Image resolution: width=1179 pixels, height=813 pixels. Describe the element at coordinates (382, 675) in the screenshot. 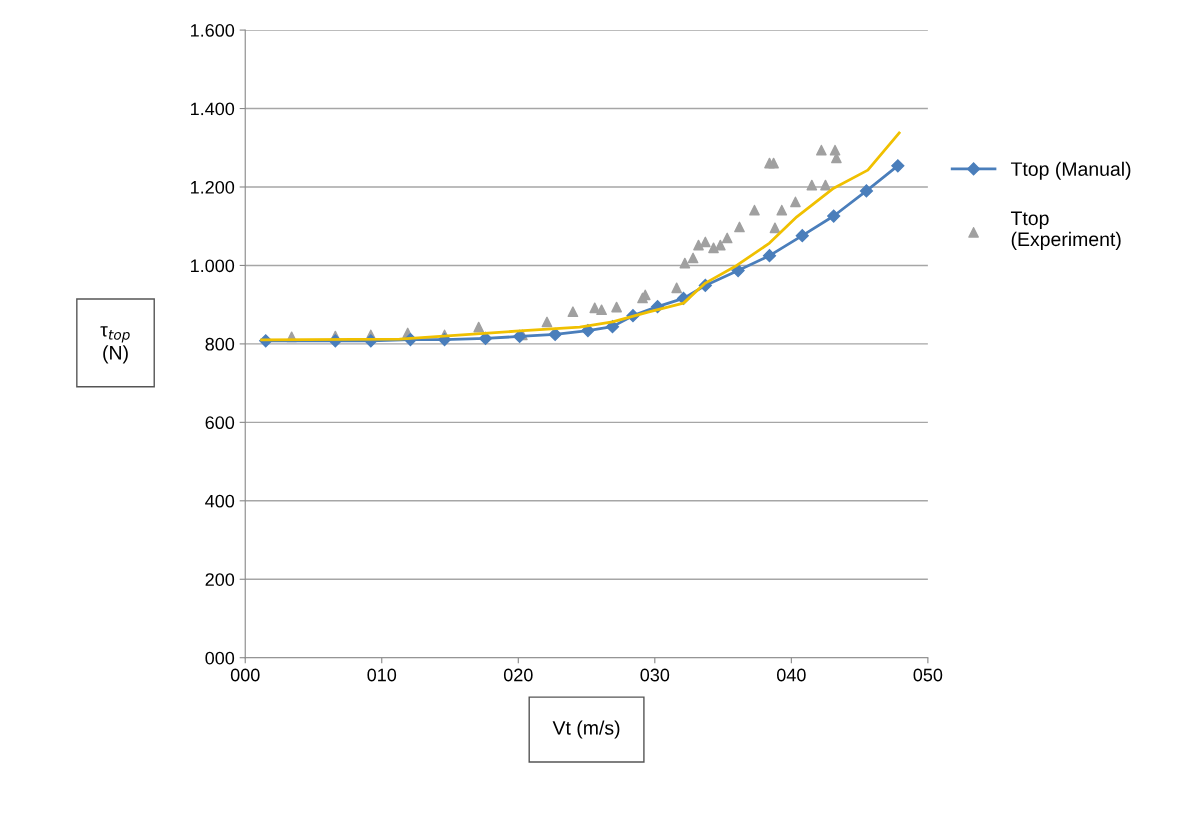

I see `x-tick-label: 010` at that location.